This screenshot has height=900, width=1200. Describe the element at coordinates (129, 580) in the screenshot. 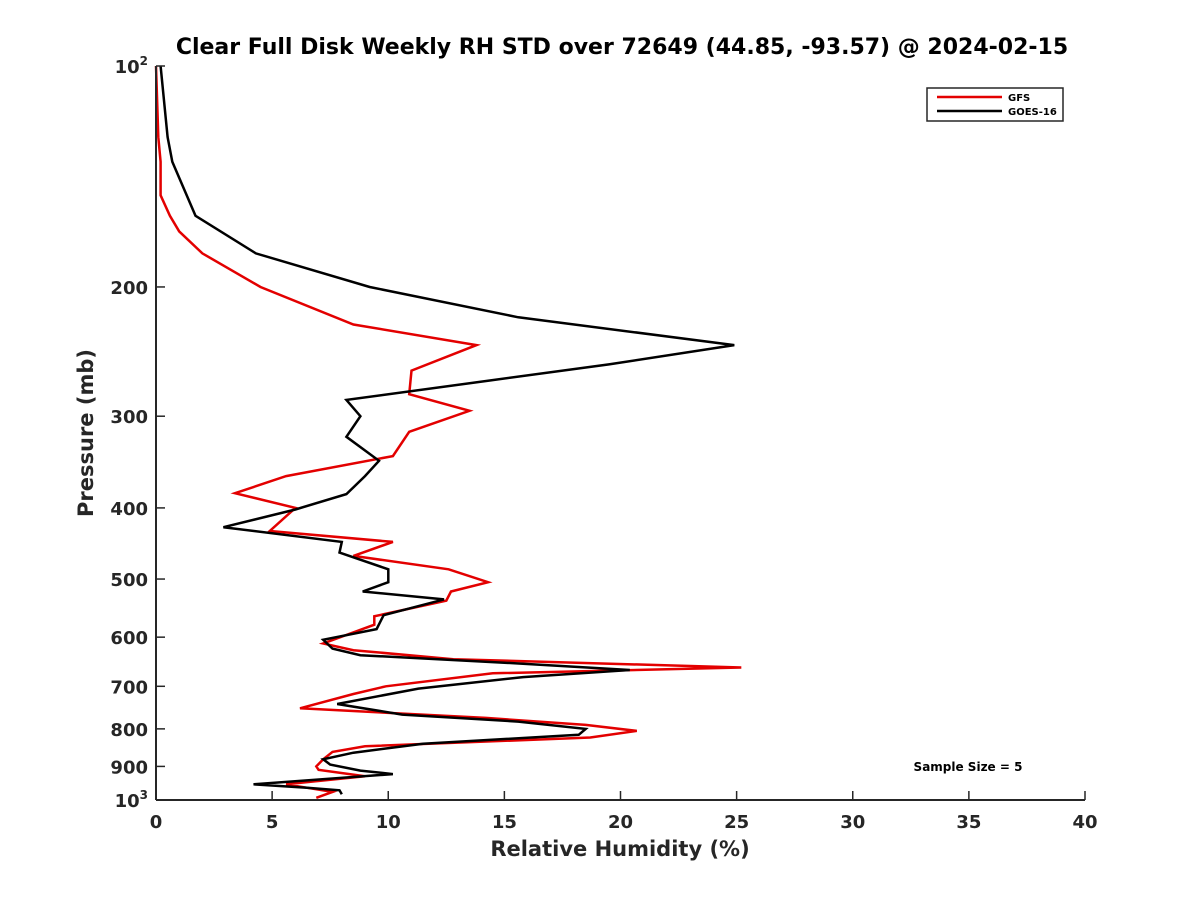

I see `y-tick-label: 500` at that location.